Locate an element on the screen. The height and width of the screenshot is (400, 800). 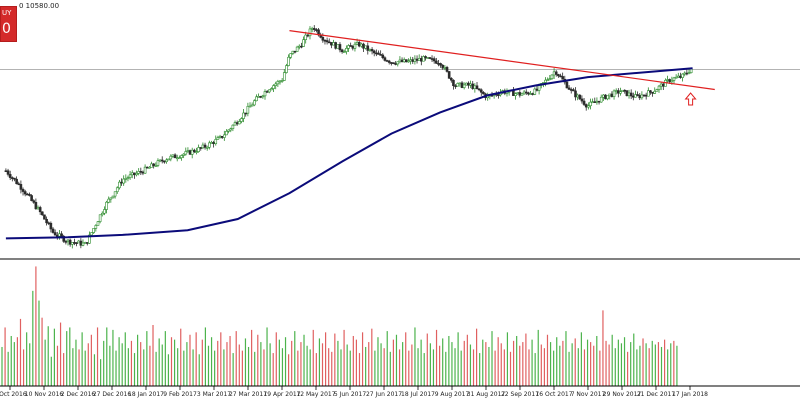
x-tick-label: 2 Dec 2016 is located at coordinates (78, 394).